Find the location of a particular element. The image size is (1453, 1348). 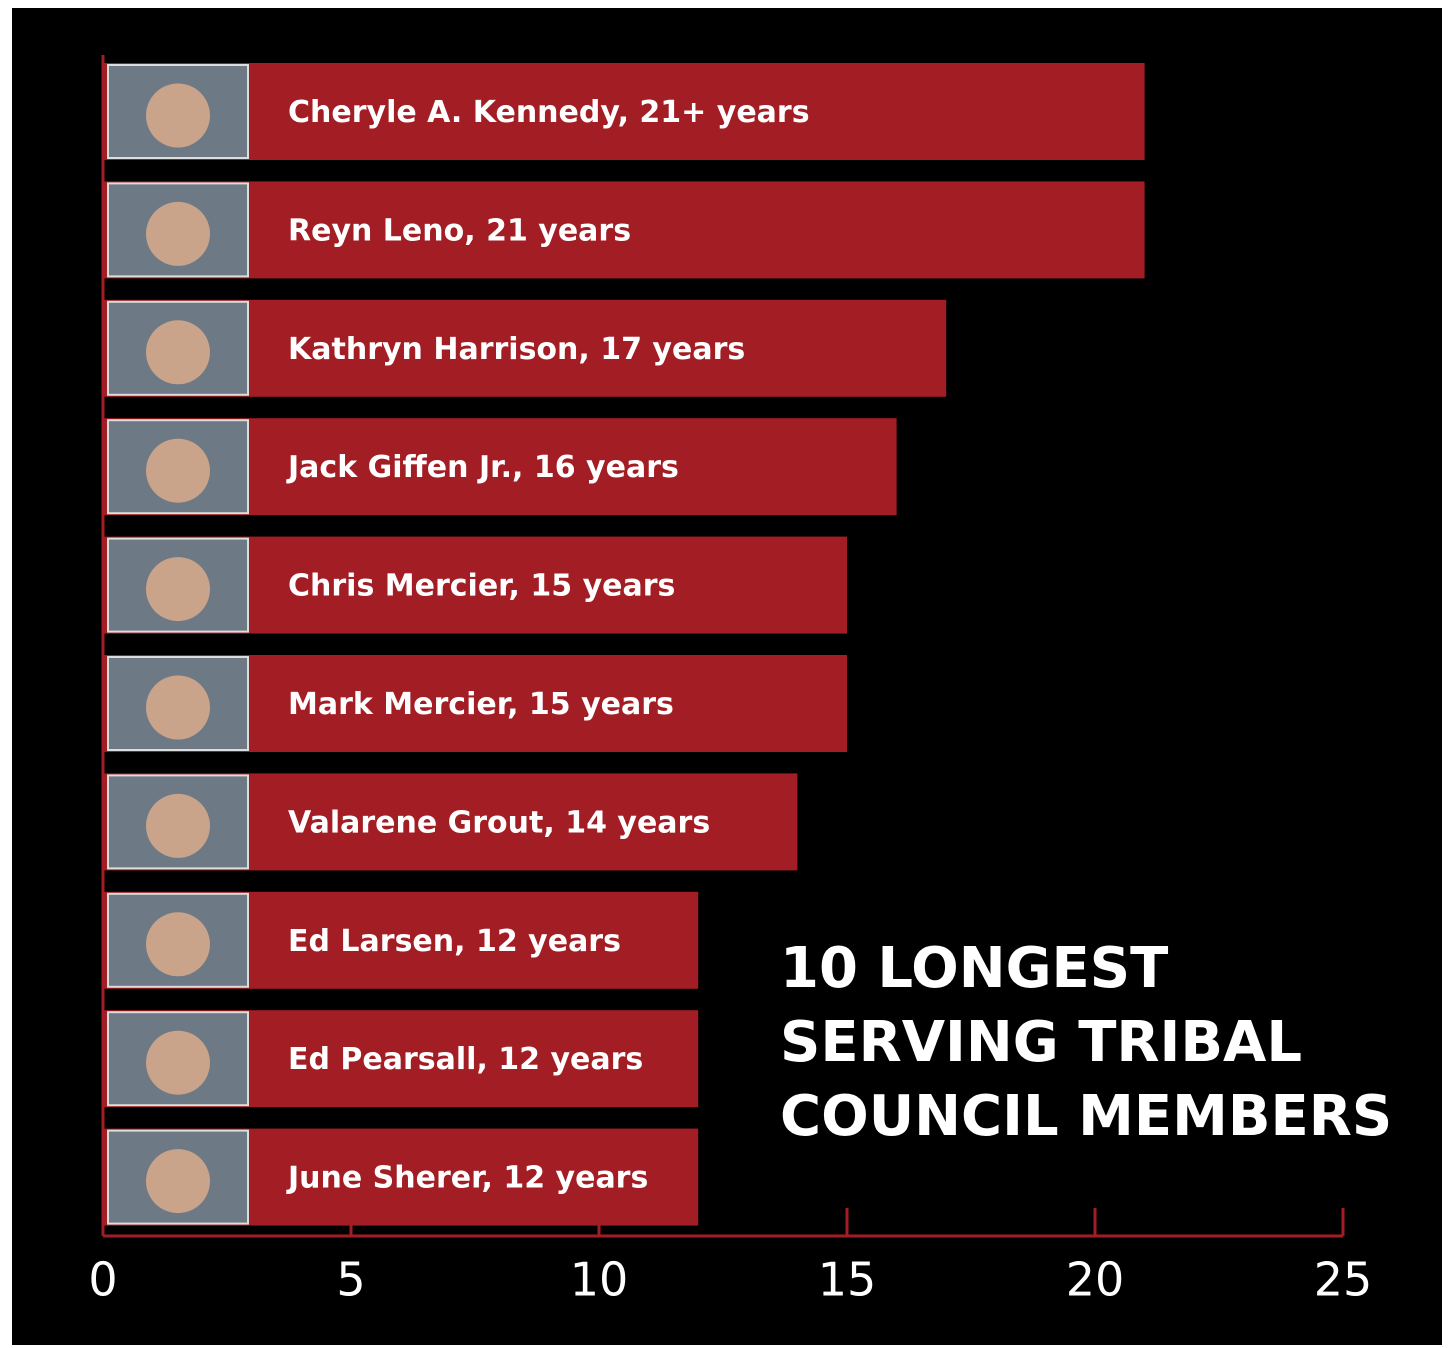

x-tick-label: 0 is located at coordinates (102, 1280).